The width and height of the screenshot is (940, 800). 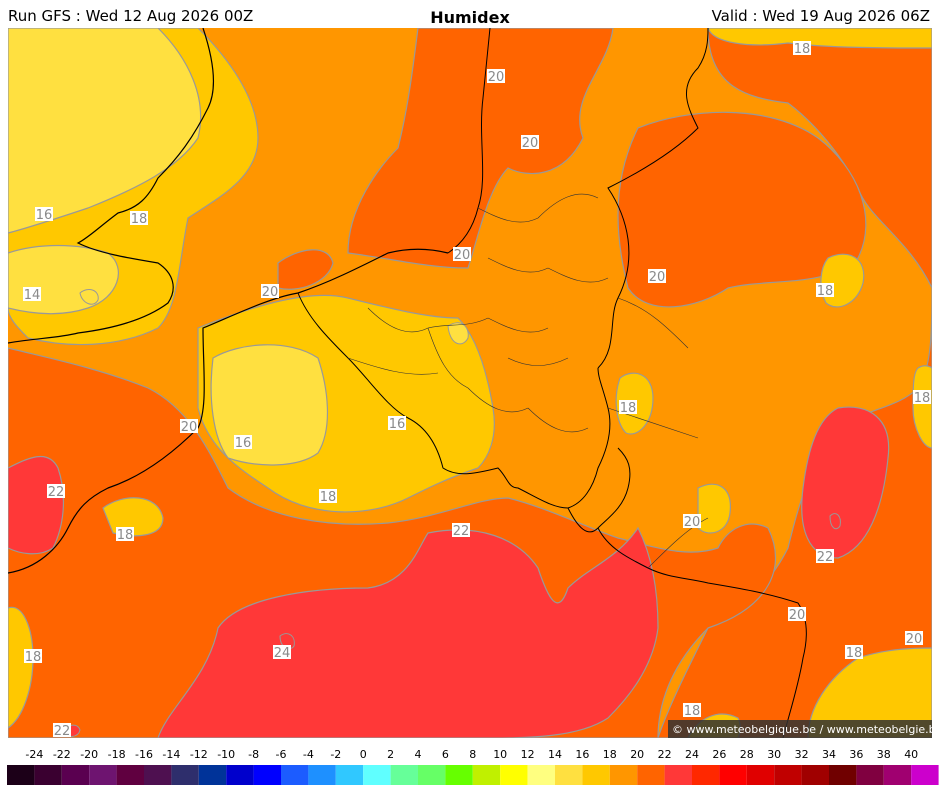 I want to click on coastline-england, so click(x=111, y=186).